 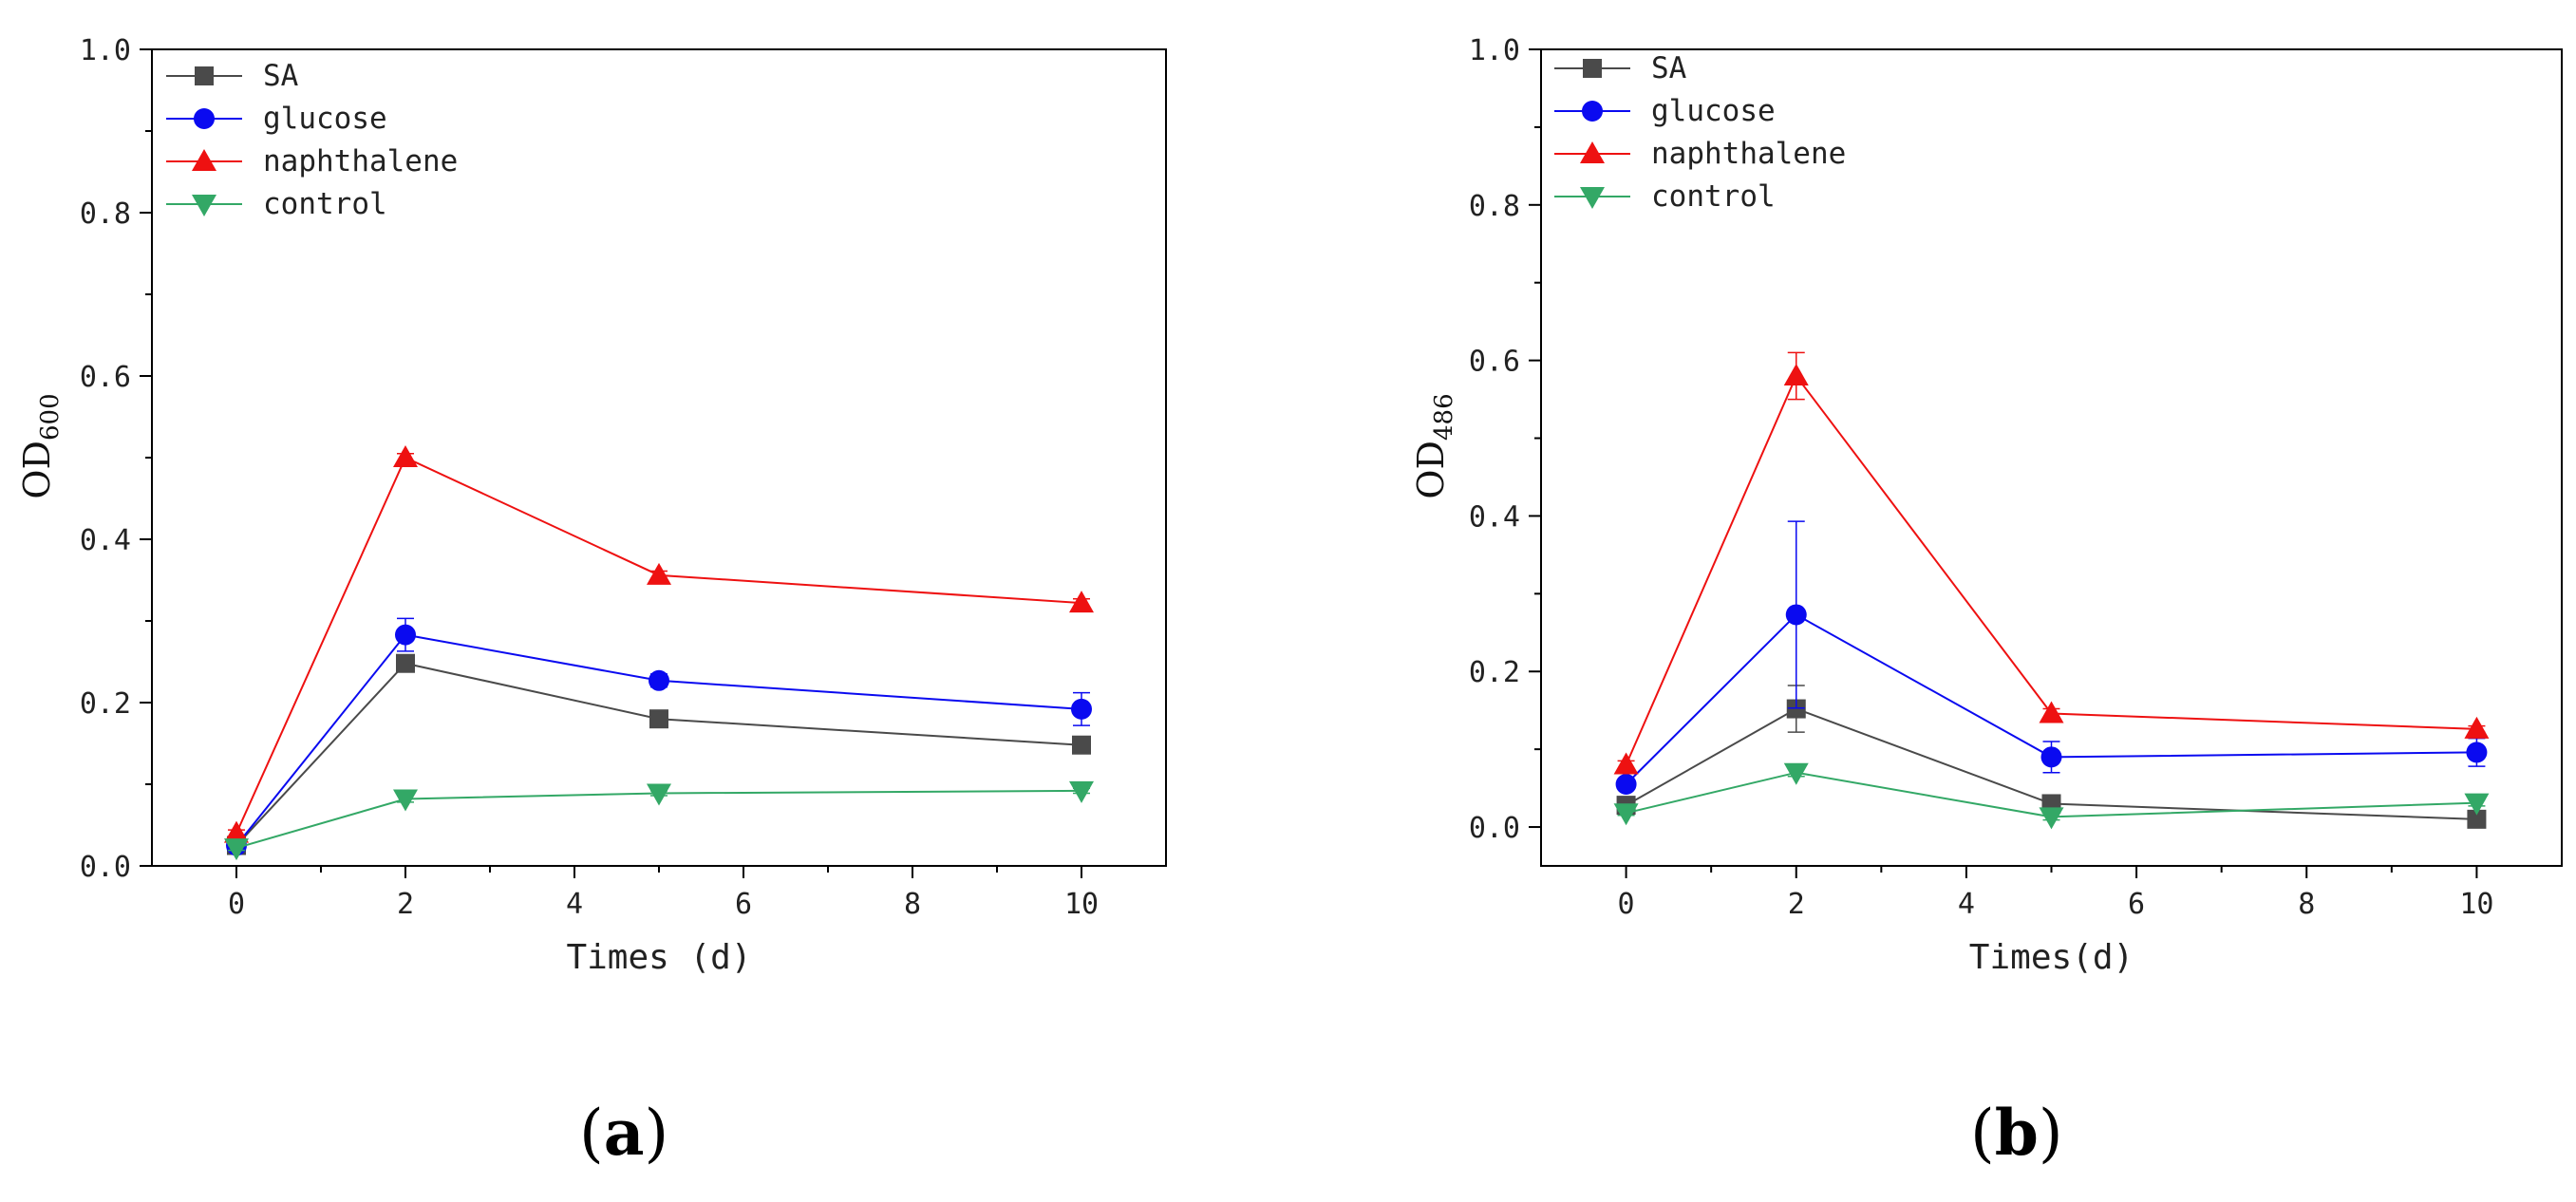 I want to click on y-axis-label: OD486, so click(x=1434, y=445).